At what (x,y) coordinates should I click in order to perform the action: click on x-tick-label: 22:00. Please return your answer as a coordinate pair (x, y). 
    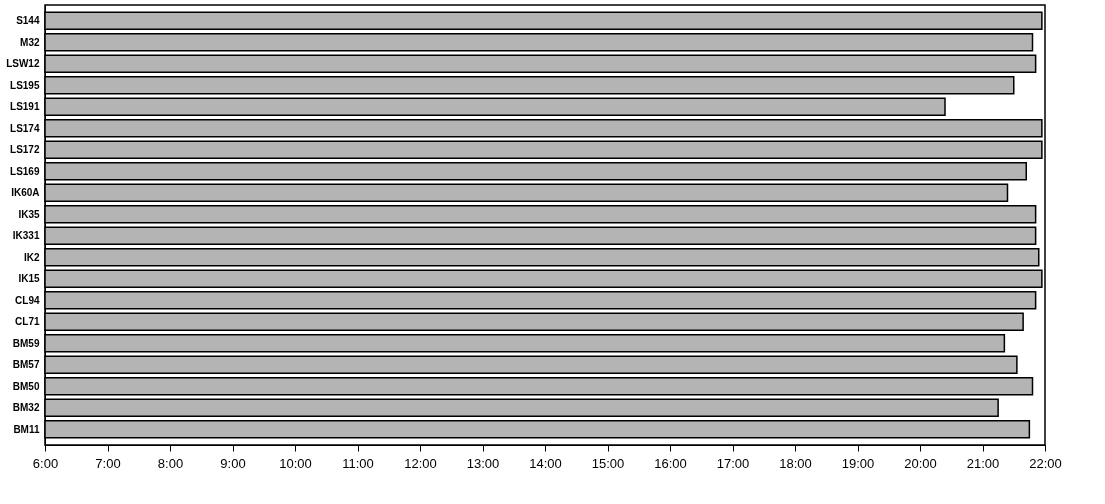
    Looking at the image, I should click on (1045, 463).